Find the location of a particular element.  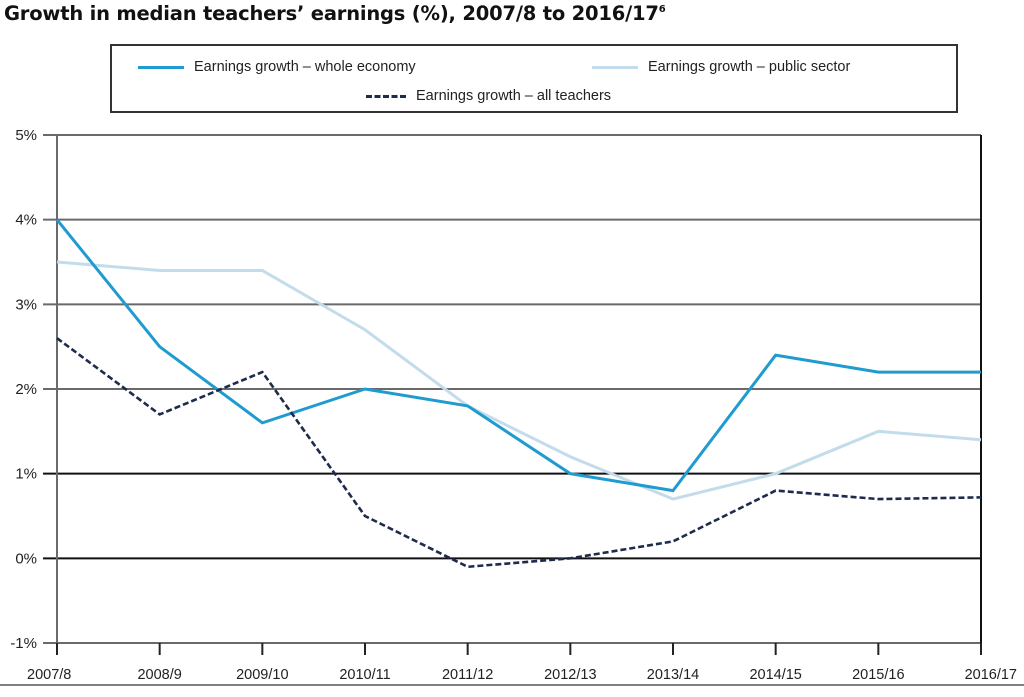

x-tick-label: 2009/10 is located at coordinates (262, 675).